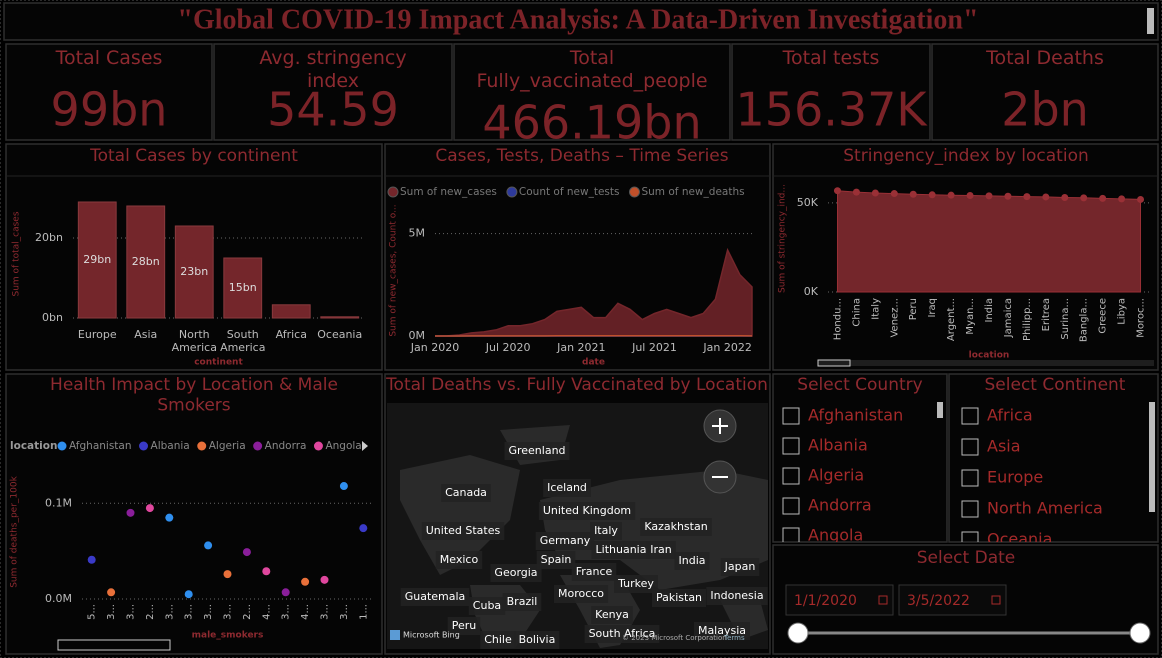 Image resolution: width=1162 pixels, height=658 pixels. Describe the element at coordinates (859, 385) in the screenshot. I see `slicer-title: Select Country` at that location.